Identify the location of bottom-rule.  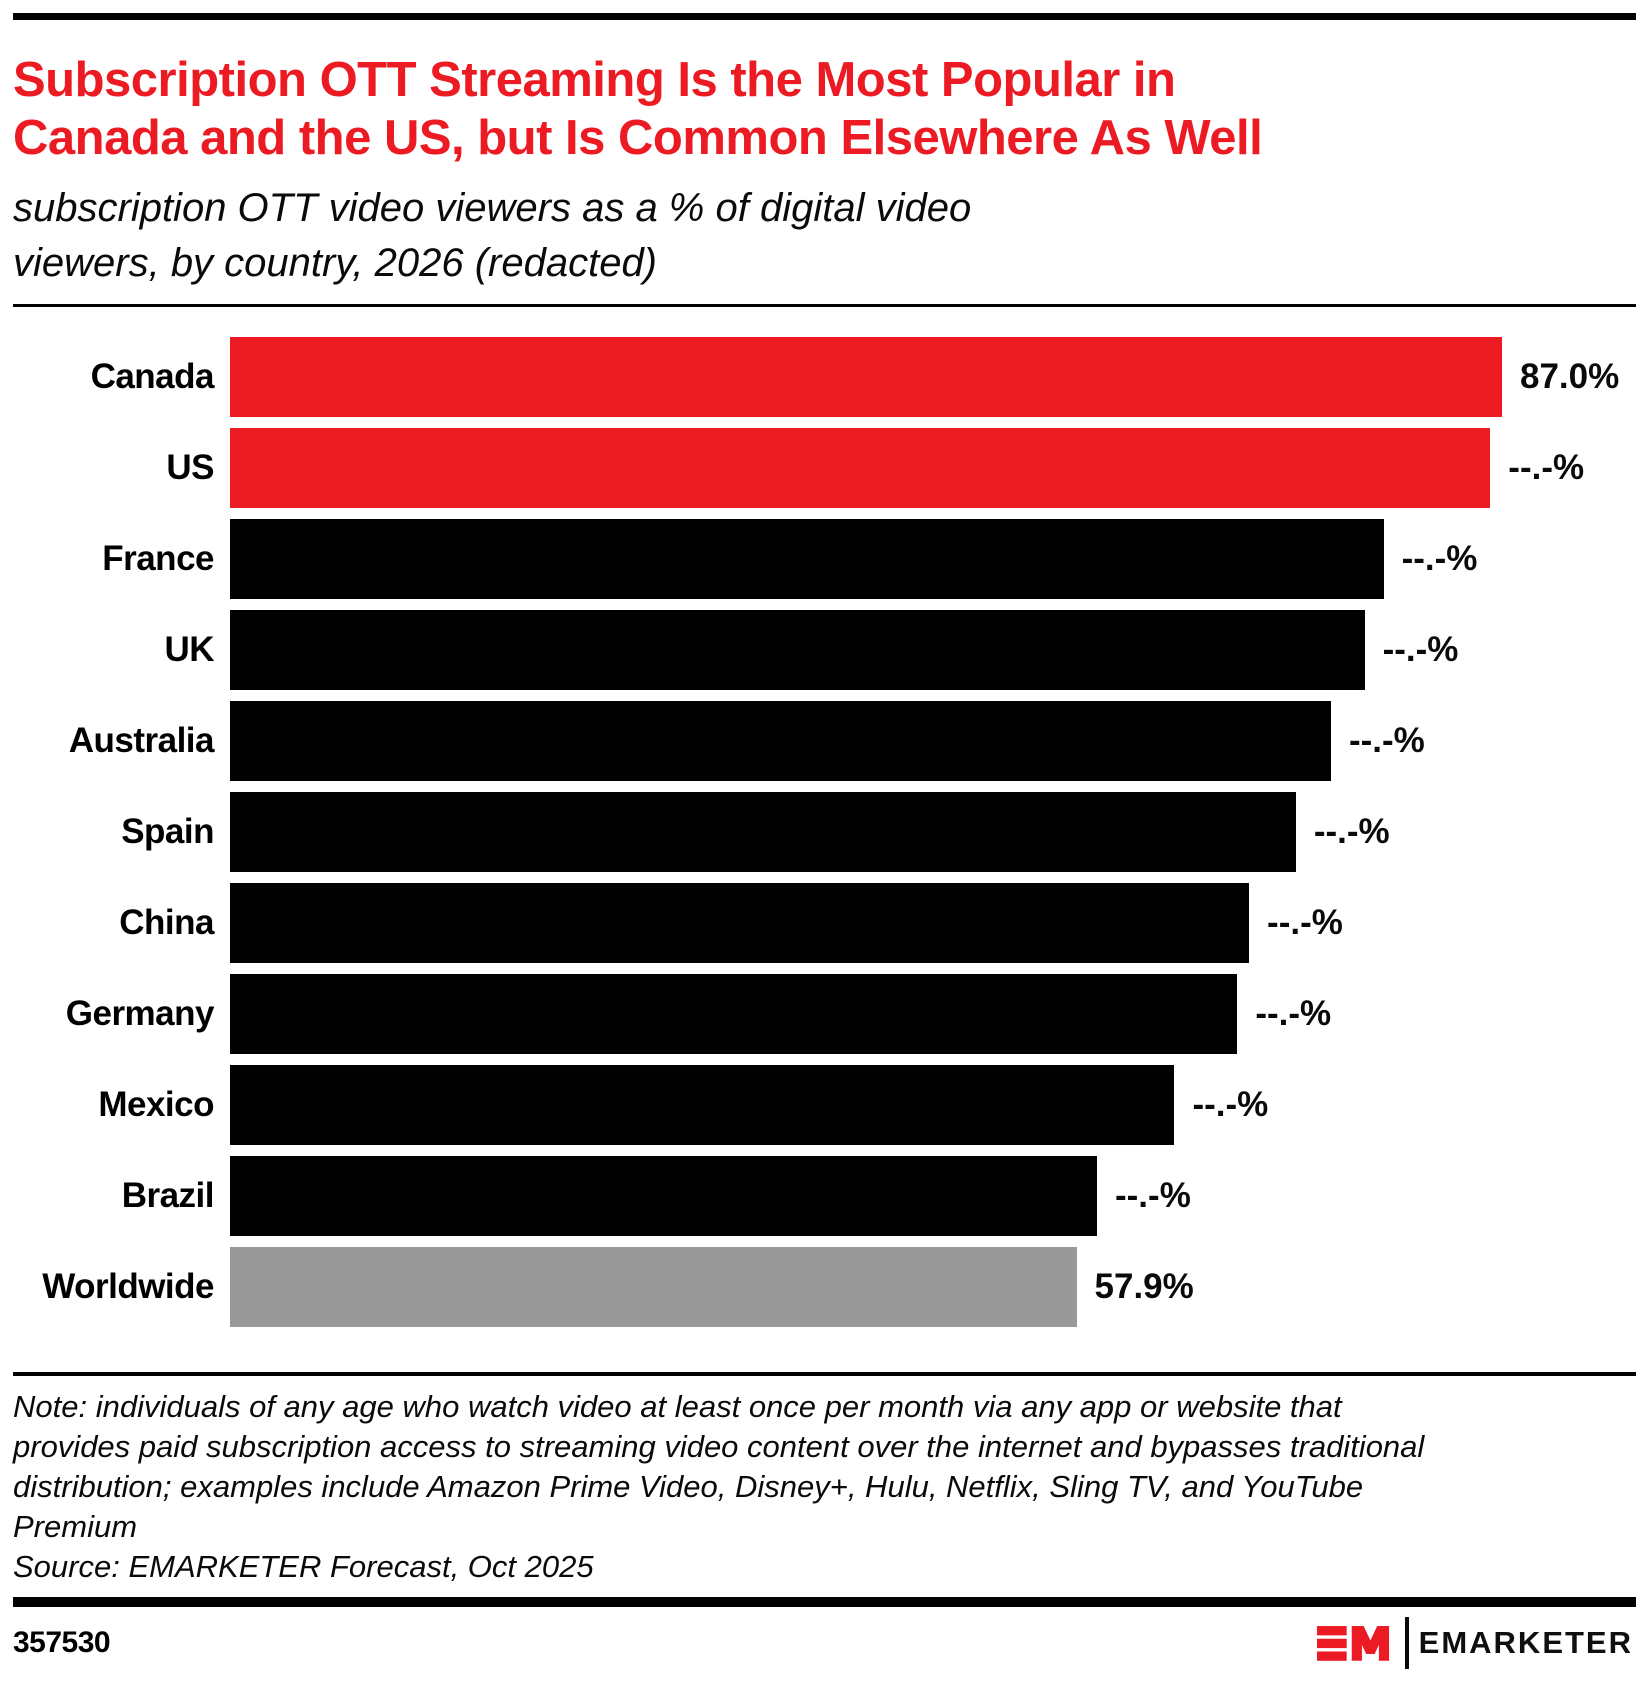
(824, 1602).